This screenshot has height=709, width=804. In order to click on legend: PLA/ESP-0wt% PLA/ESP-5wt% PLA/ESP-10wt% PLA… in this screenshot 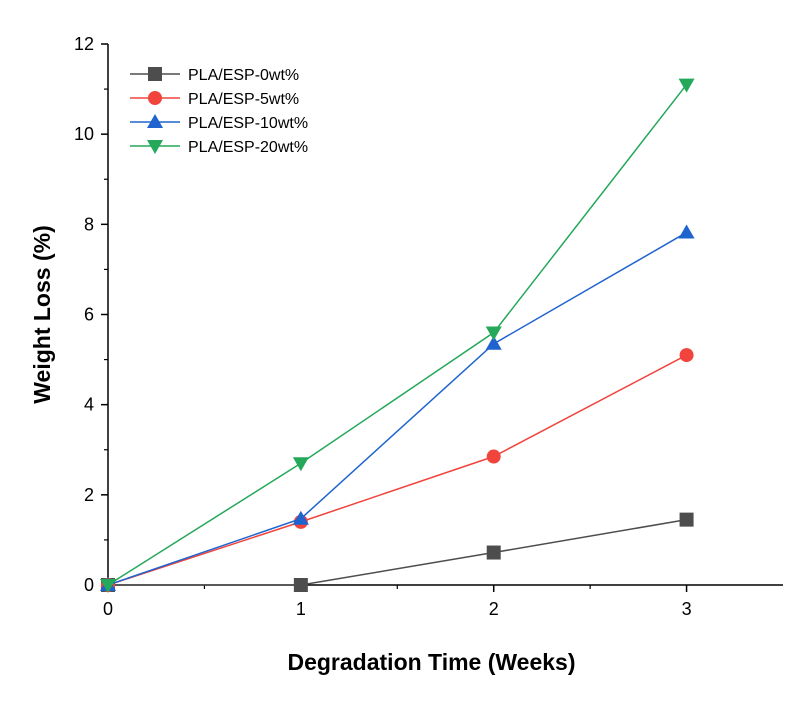, I will do `click(219, 111)`.